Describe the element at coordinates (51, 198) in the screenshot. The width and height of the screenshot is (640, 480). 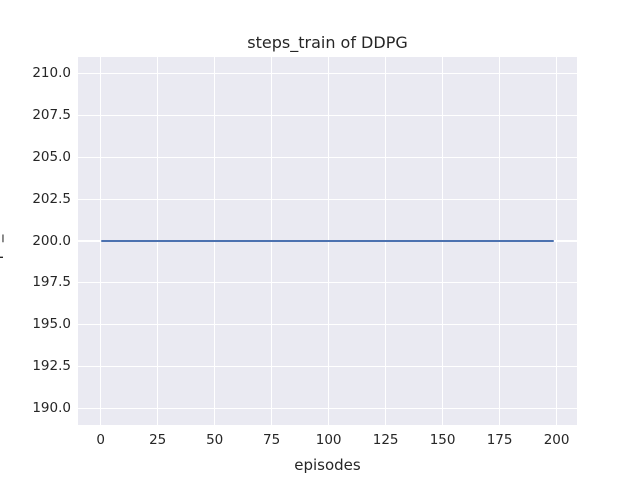
I see `y-tick-label: 202.5` at that location.